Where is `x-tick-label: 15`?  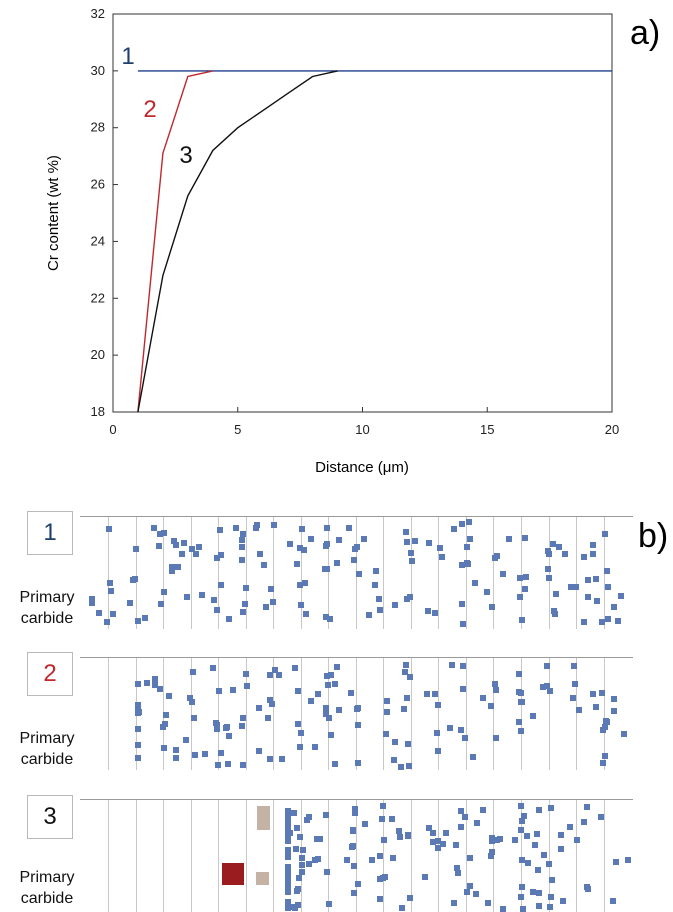
x-tick-label: 15 is located at coordinates (487, 429).